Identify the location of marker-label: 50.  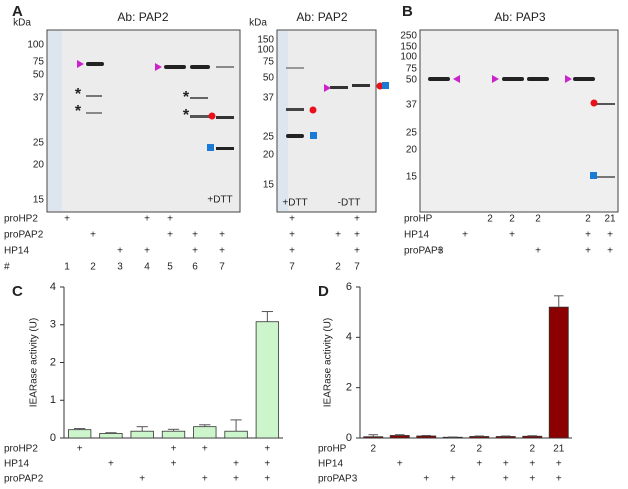
(412, 80).